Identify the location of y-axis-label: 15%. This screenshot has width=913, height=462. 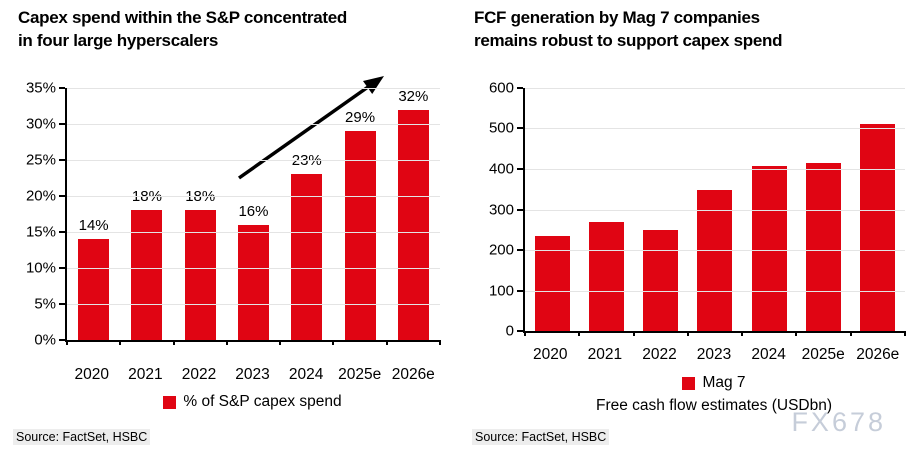
(40, 232).